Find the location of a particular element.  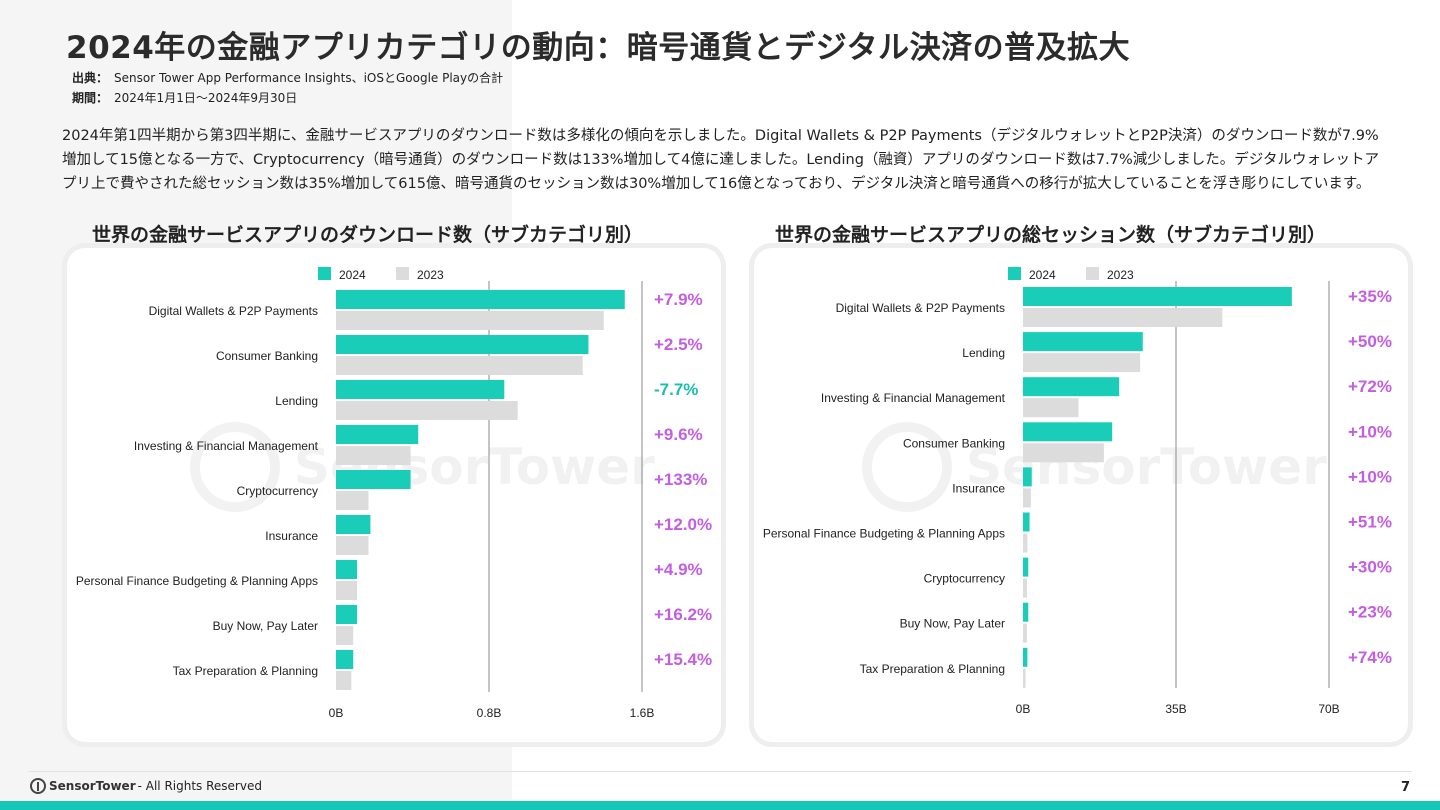

downloads-category-label: Digital Wallets & P2P Payments is located at coordinates (233, 311).